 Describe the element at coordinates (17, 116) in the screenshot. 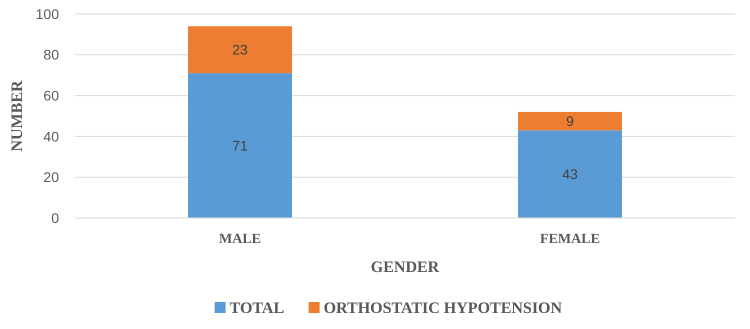

I see `y-axis-title: NUMBER` at that location.